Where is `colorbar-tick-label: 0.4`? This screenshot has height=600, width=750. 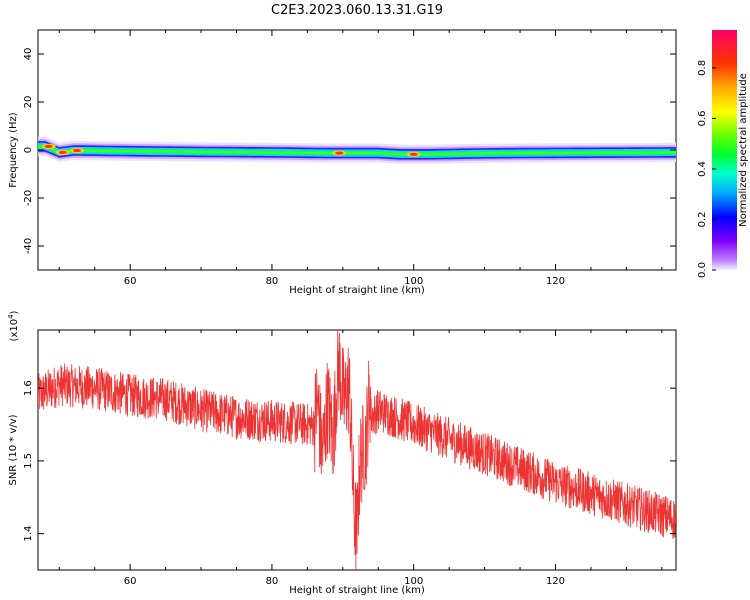
colorbar-tick-label: 0.4 is located at coordinates (702, 169).